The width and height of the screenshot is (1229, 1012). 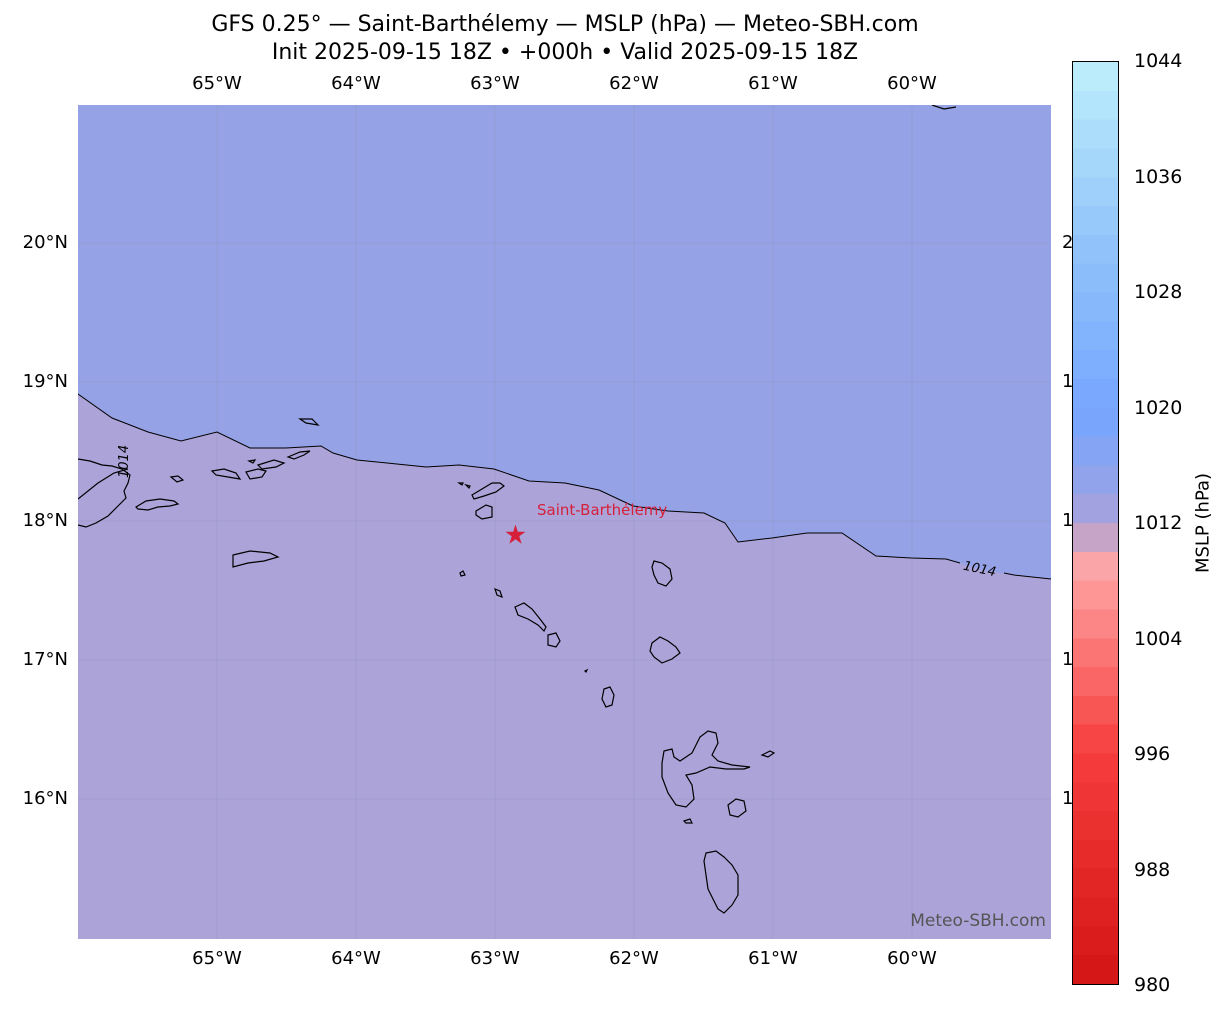 I want to click on lon-tick-top: 60°W, so click(x=912, y=83).